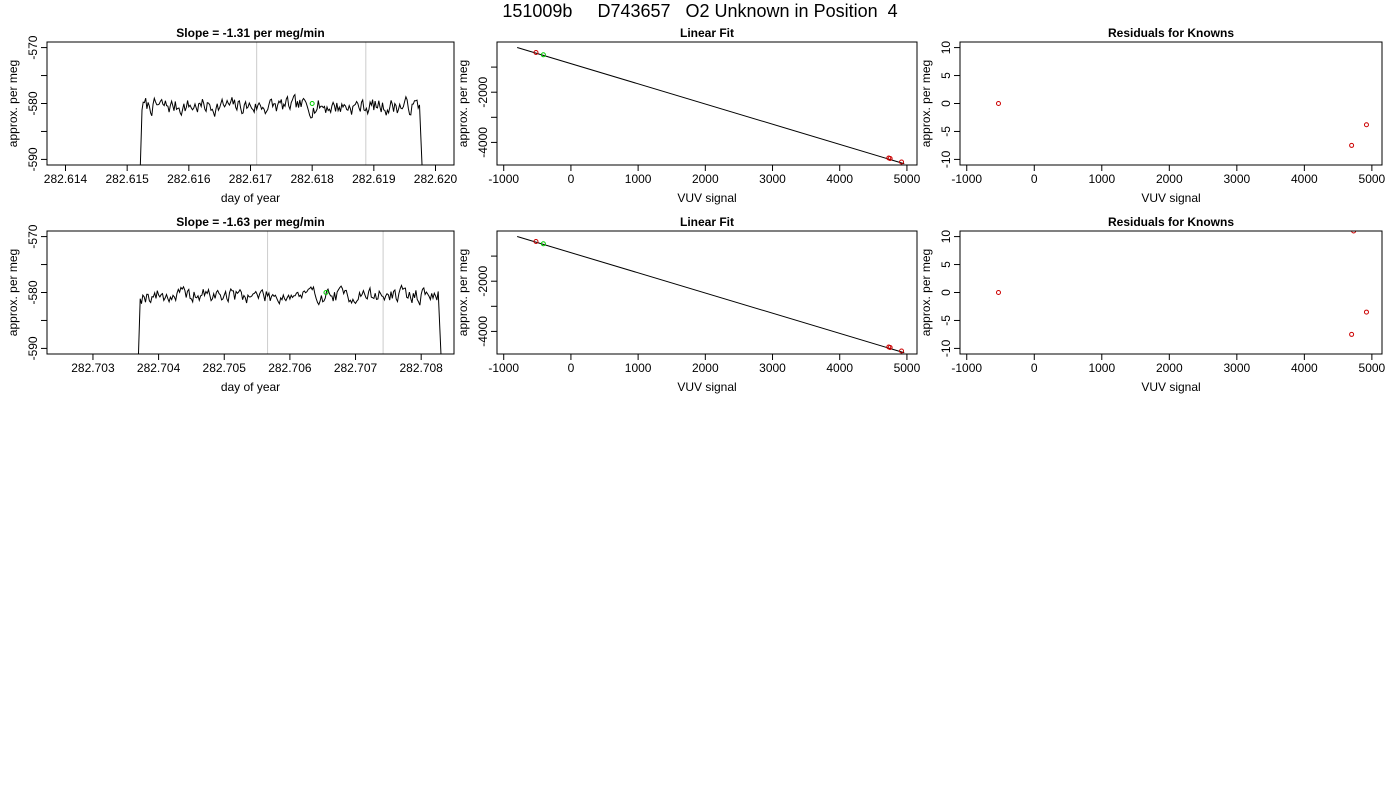 The height and width of the screenshot is (800, 1400). What do you see at coordinates (127, 179) in the screenshot?
I see `x-tick-label: 282.615` at bounding box center [127, 179].